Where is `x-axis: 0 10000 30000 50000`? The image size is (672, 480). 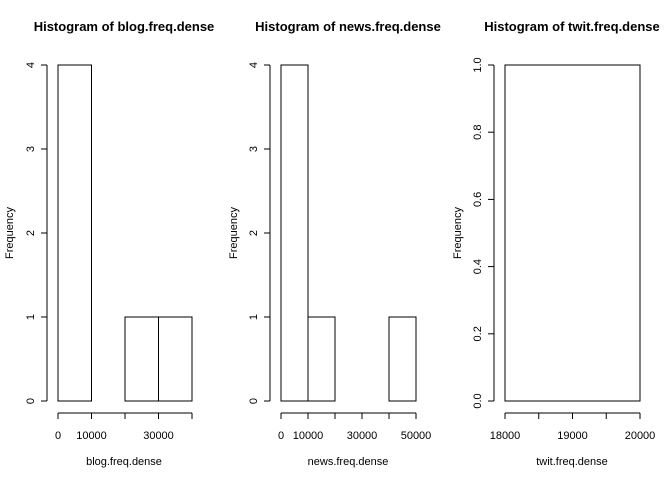 x-axis: 0 10000 30000 50000 is located at coordinates (355, 427).